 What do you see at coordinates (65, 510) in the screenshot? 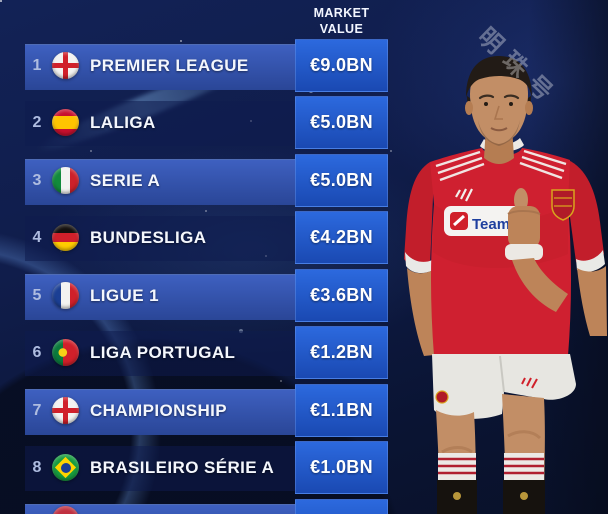
I see `flag-partial-icon` at bounding box center [65, 510].